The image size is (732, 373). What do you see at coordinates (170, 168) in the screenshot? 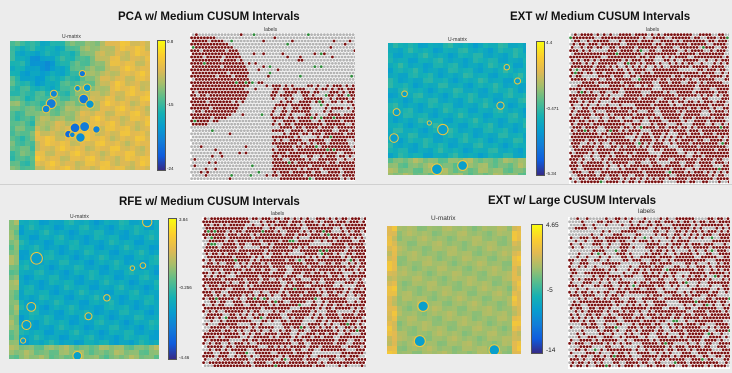
I see `colorbar-tick: -24` at bounding box center [170, 168].